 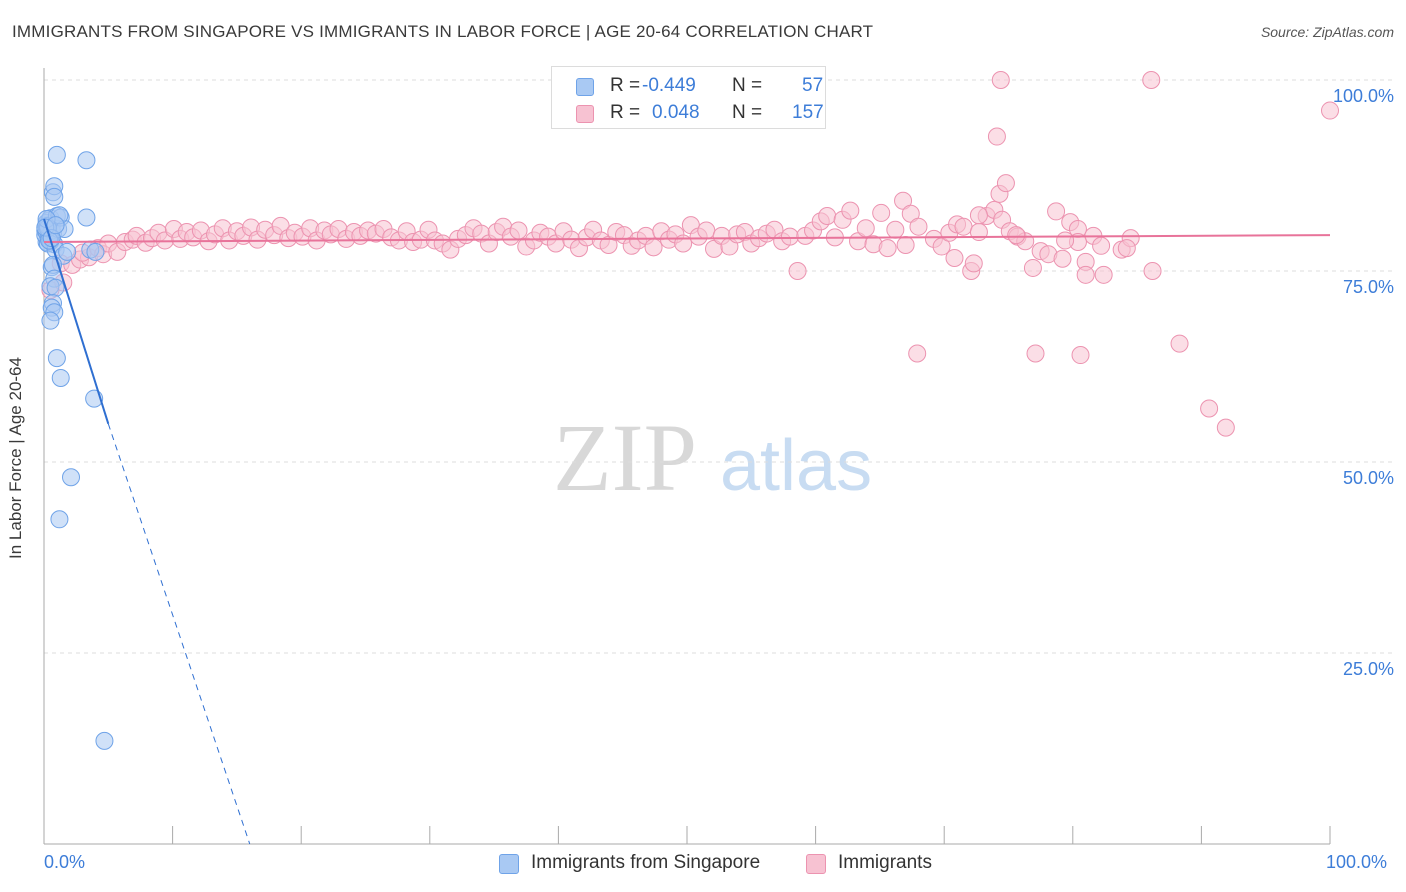 I want to click on immigrants-n-value: 157, so click(x=808, y=112).